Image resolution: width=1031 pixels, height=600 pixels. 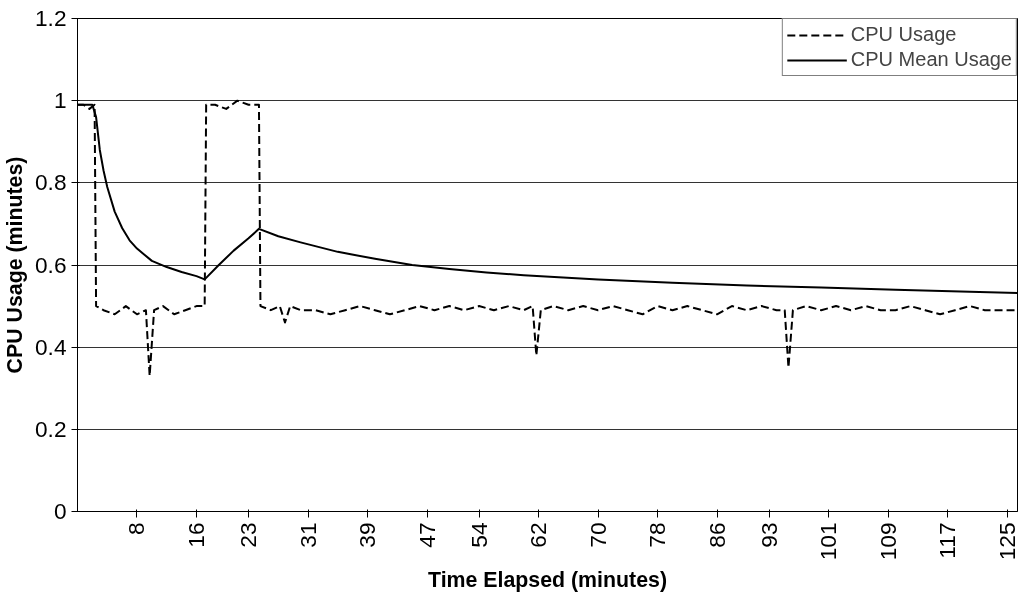 What do you see at coordinates (60, 511) in the screenshot?
I see `y-tick-label: 0` at bounding box center [60, 511].